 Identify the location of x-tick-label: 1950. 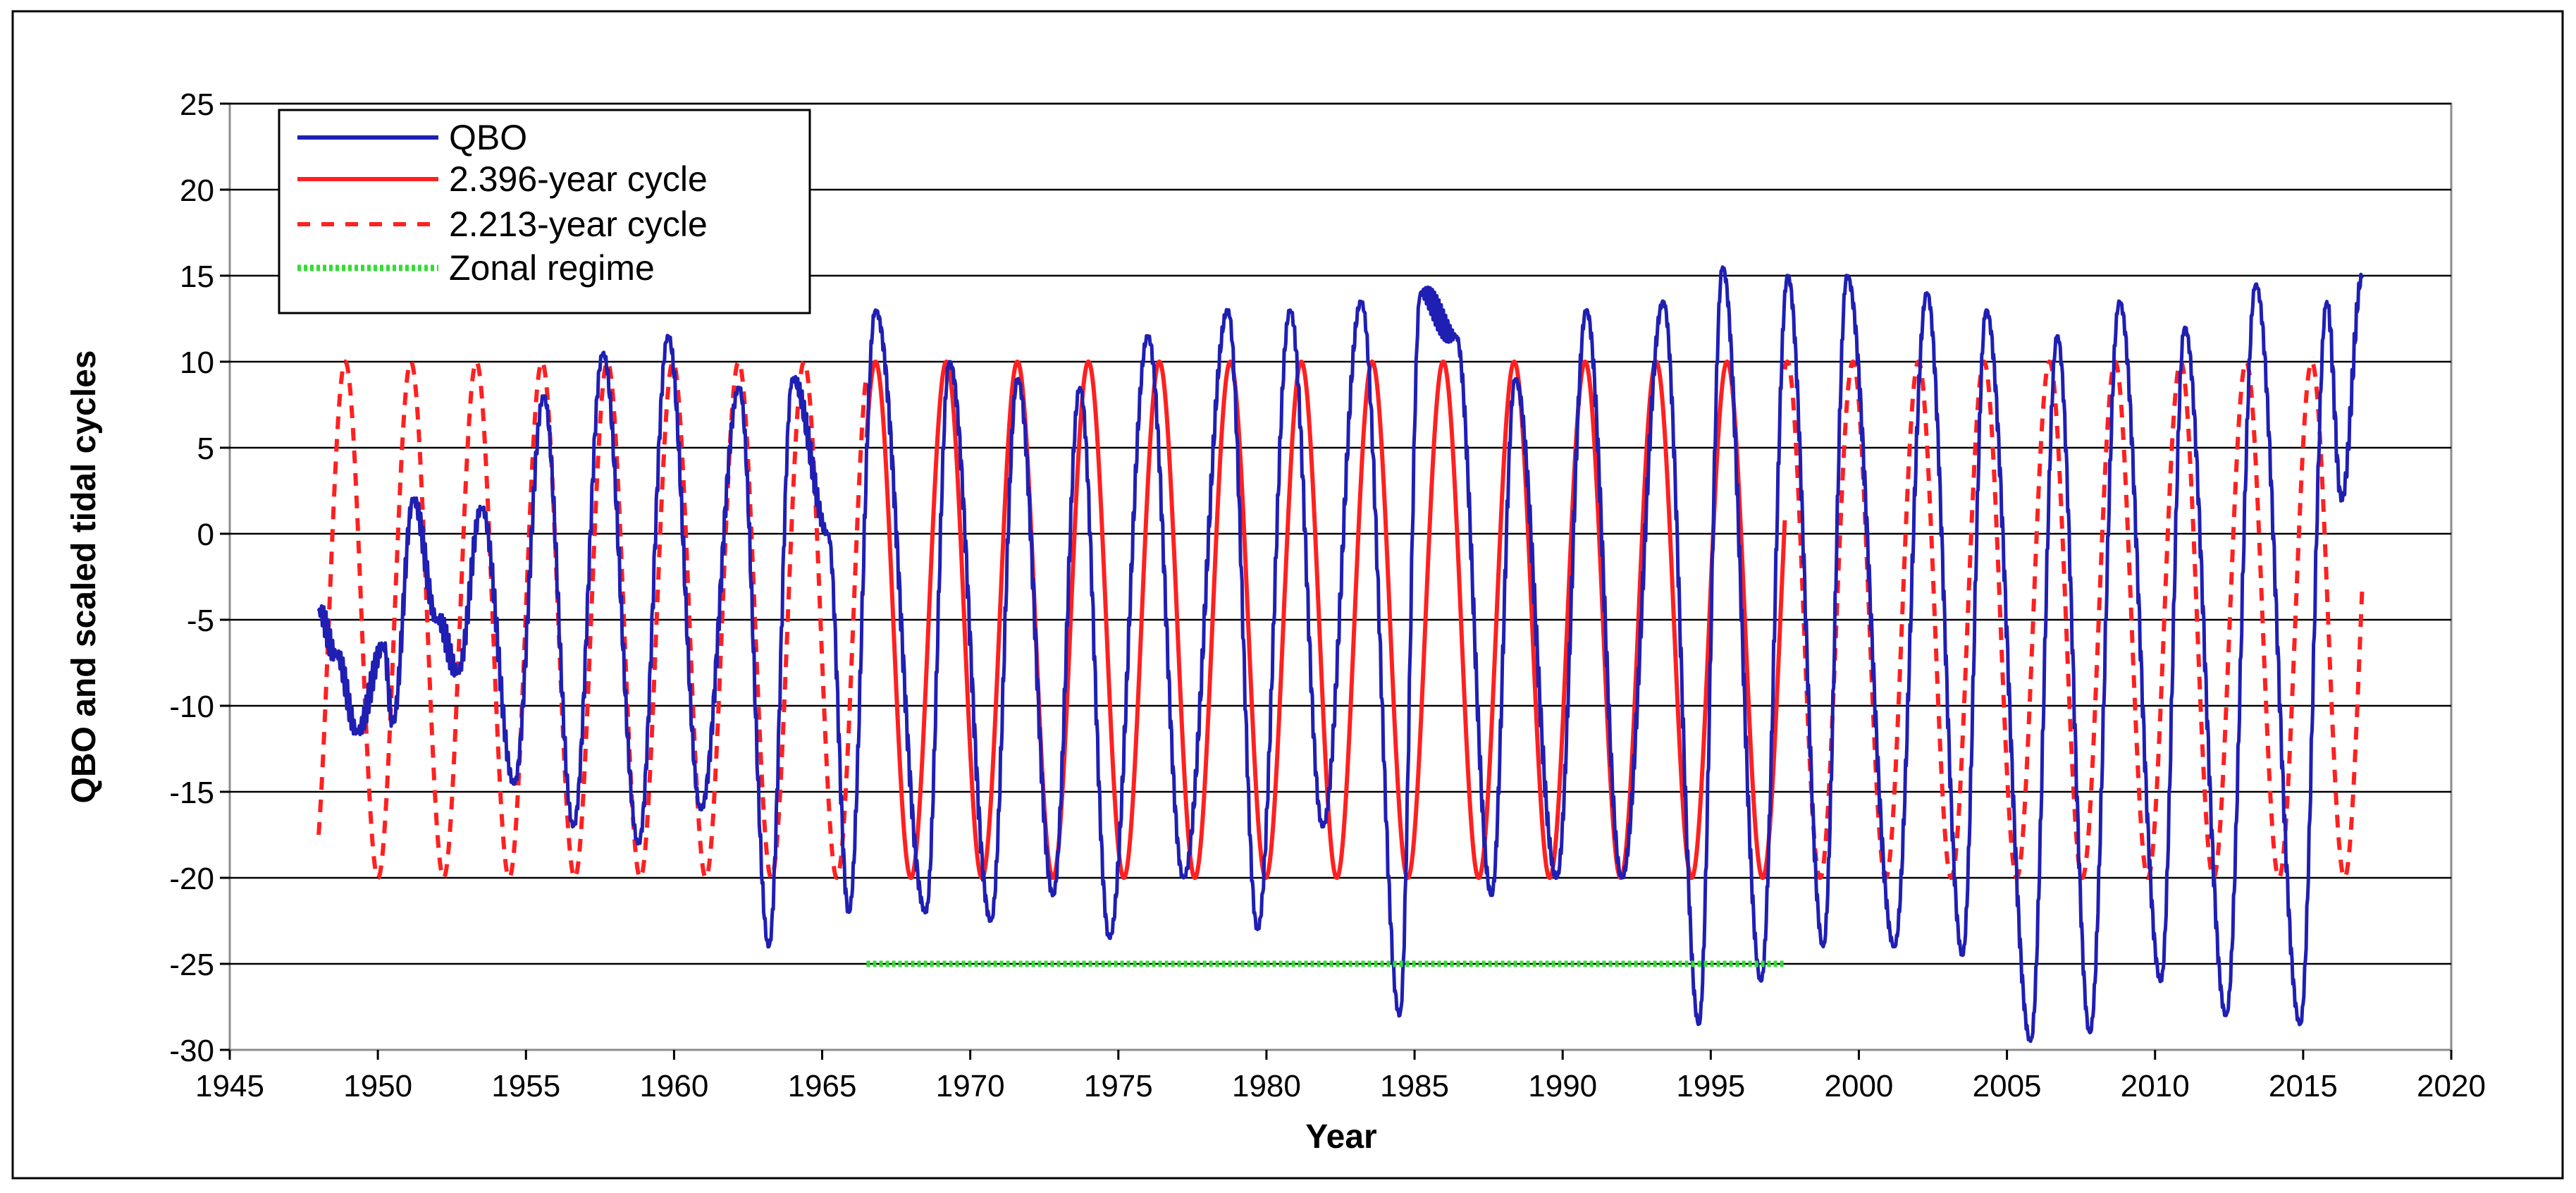
(377, 1086).